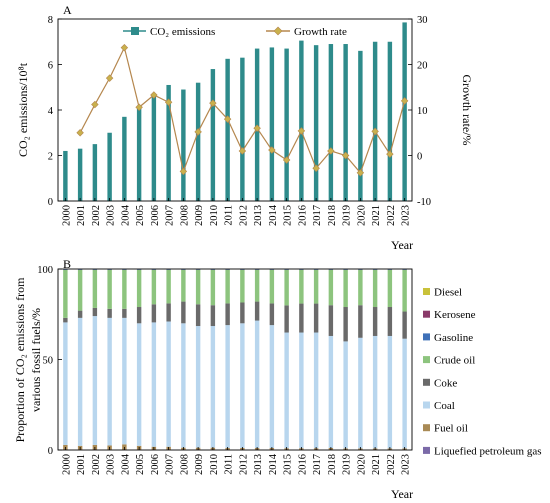 The width and height of the screenshot is (550, 503). What do you see at coordinates (20, 360) in the screenshot?
I see `panel-b-y-title-line1: Proportion of CO₂ emissions from` at bounding box center [20, 360].